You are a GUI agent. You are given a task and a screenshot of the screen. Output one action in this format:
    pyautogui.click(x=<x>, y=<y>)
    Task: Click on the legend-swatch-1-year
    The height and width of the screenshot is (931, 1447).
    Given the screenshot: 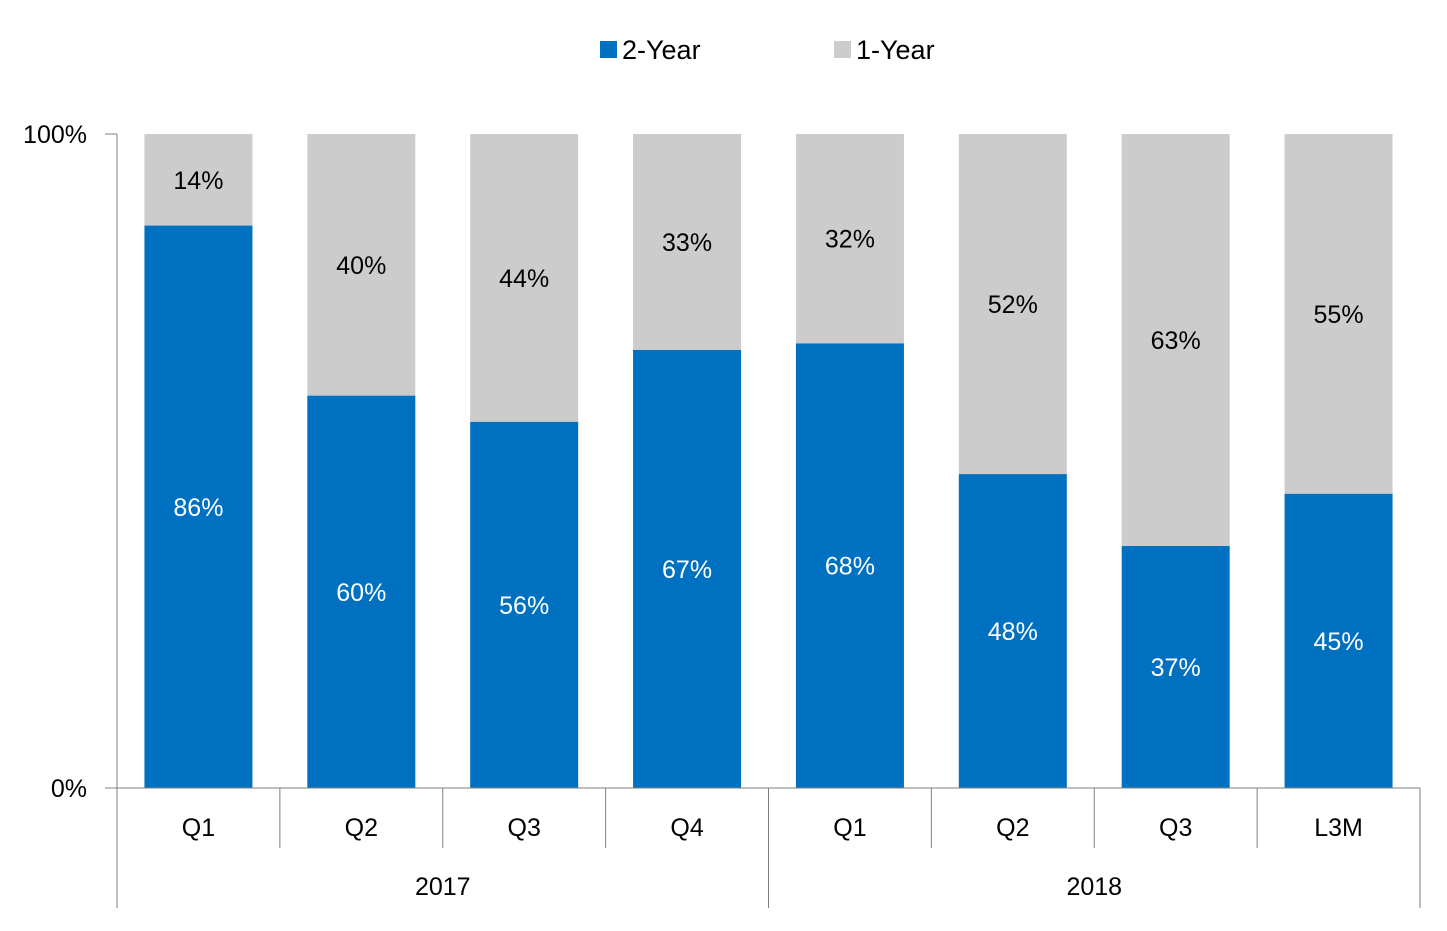 What is the action you would take?
    pyautogui.click(x=842, y=49)
    